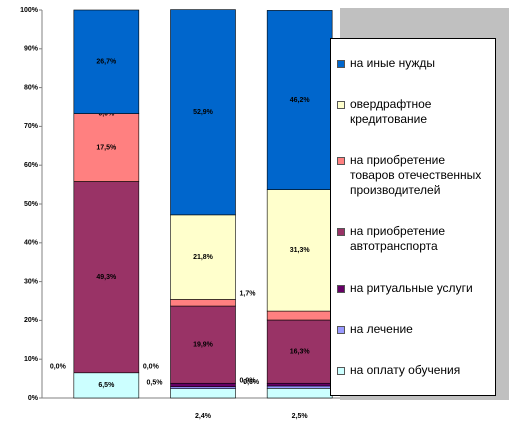 This screenshot has height=433, width=509. Describe the element at coordinates (155, 383) in the screenshot. I see `data-label: 0,5%` at that location.